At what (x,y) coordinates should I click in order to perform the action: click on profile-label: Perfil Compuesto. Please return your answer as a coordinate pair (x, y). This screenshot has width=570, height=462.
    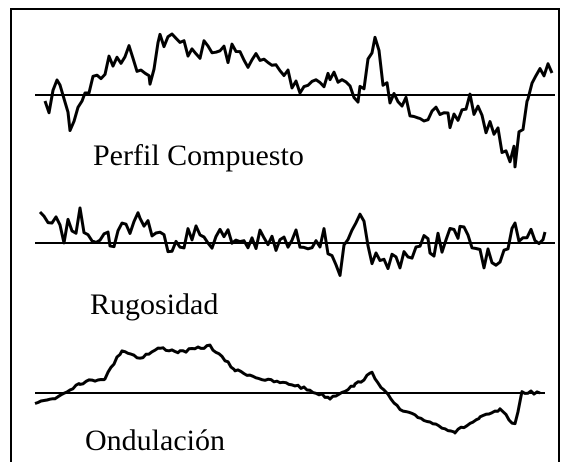
    Looking at the image, I should click on (198, 155).